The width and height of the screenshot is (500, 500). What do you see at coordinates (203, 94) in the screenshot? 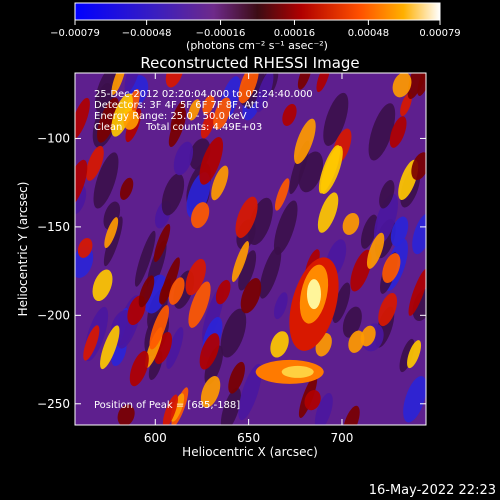
I see `annotation-time-range: 25-Dec-2012 02:20:04.000 to 02:24:40.000` at bounding box center [203, 94].